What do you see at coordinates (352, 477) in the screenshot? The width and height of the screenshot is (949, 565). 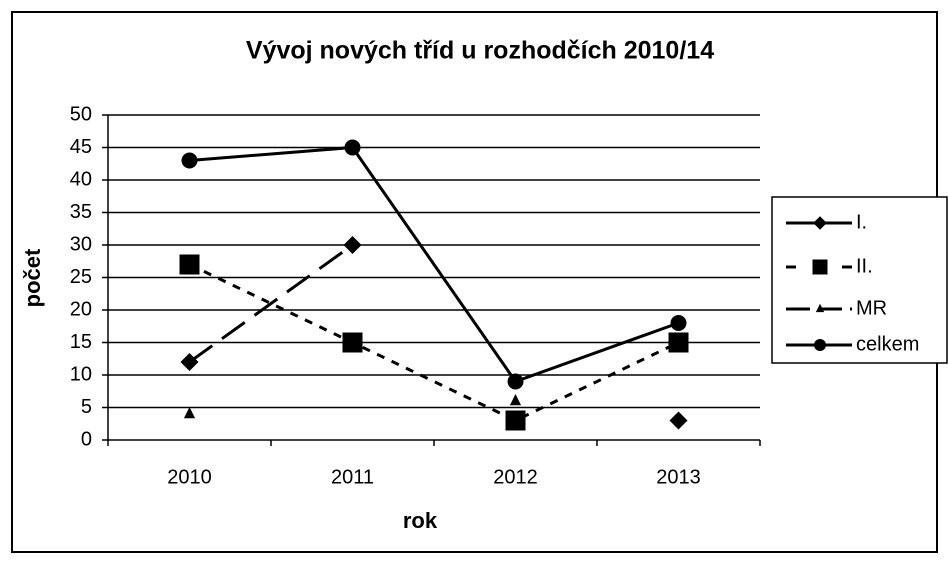 I see `x-tick-label: 2011` at bounding box center [352, 477].